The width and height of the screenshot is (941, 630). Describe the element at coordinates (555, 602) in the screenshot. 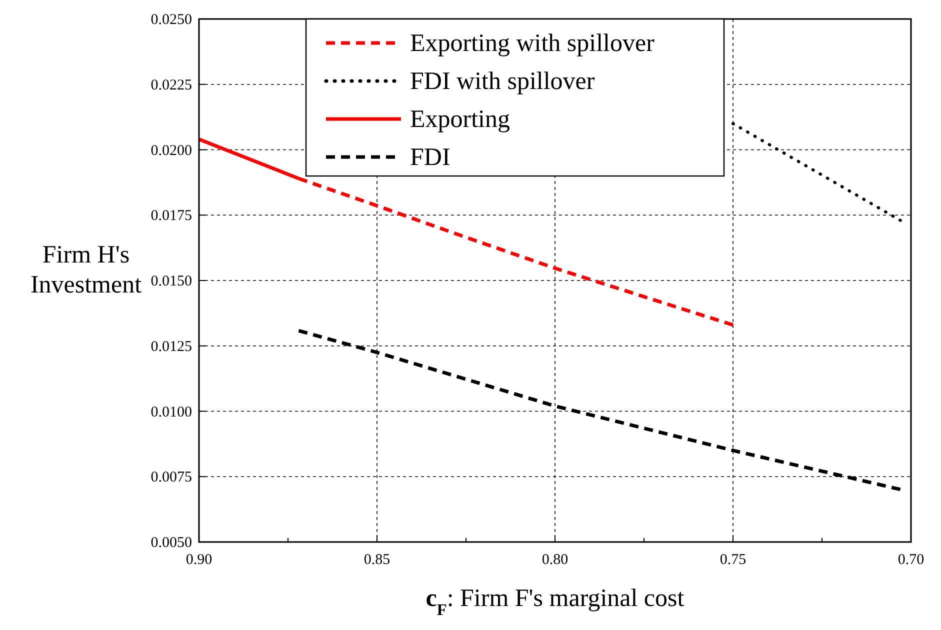

I see `x-axis-title: c$_{F}$: Firm F's marginal cost` at that location.